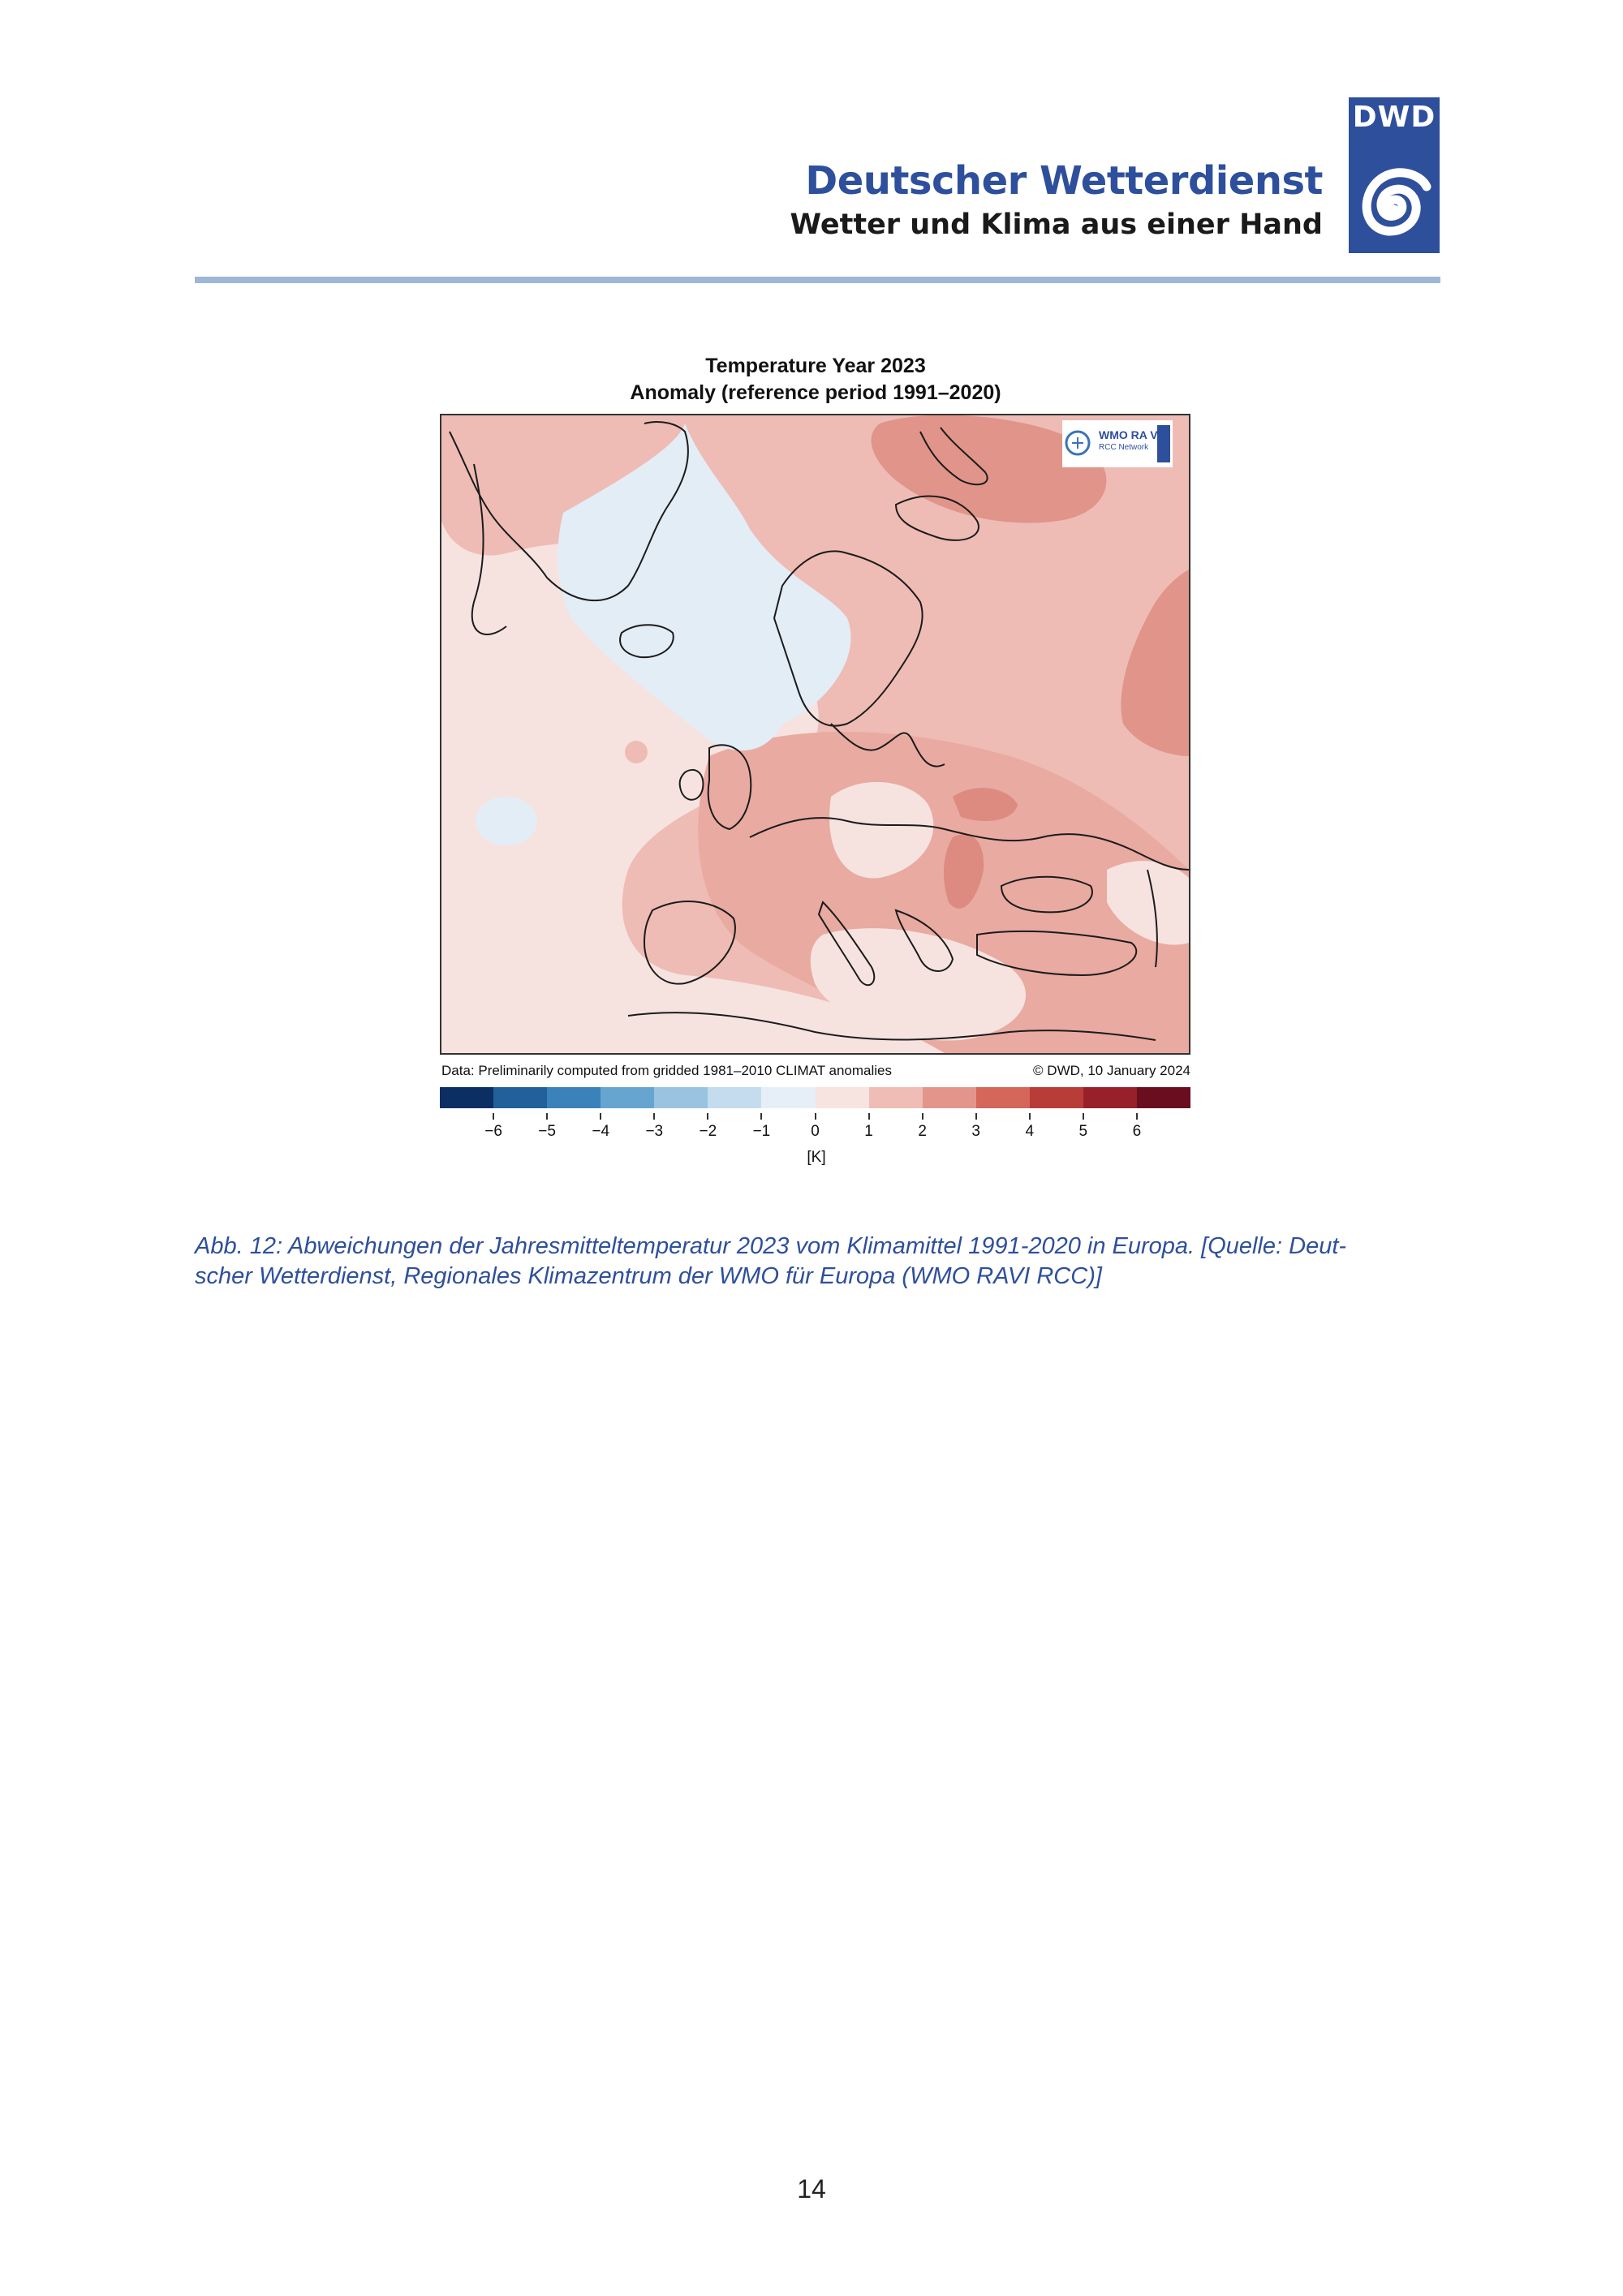  I want to click on temperature-colorbar, so click(815, 1097).